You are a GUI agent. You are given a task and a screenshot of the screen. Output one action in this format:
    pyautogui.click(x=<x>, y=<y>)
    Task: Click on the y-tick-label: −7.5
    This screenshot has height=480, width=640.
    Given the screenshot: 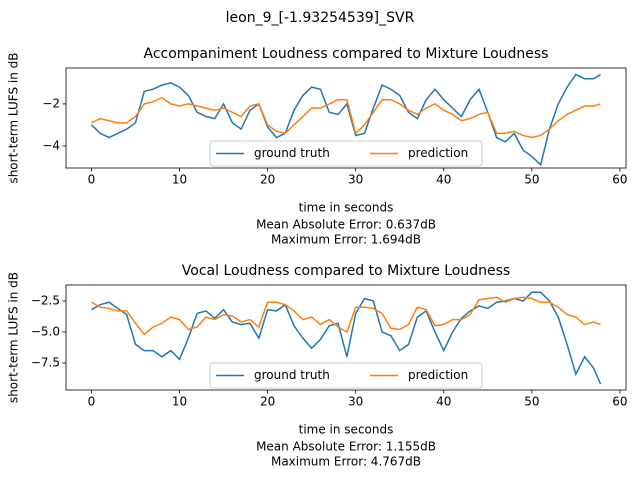 What is the action you would take?
    pyautogui.click(x=45, y=362)
    